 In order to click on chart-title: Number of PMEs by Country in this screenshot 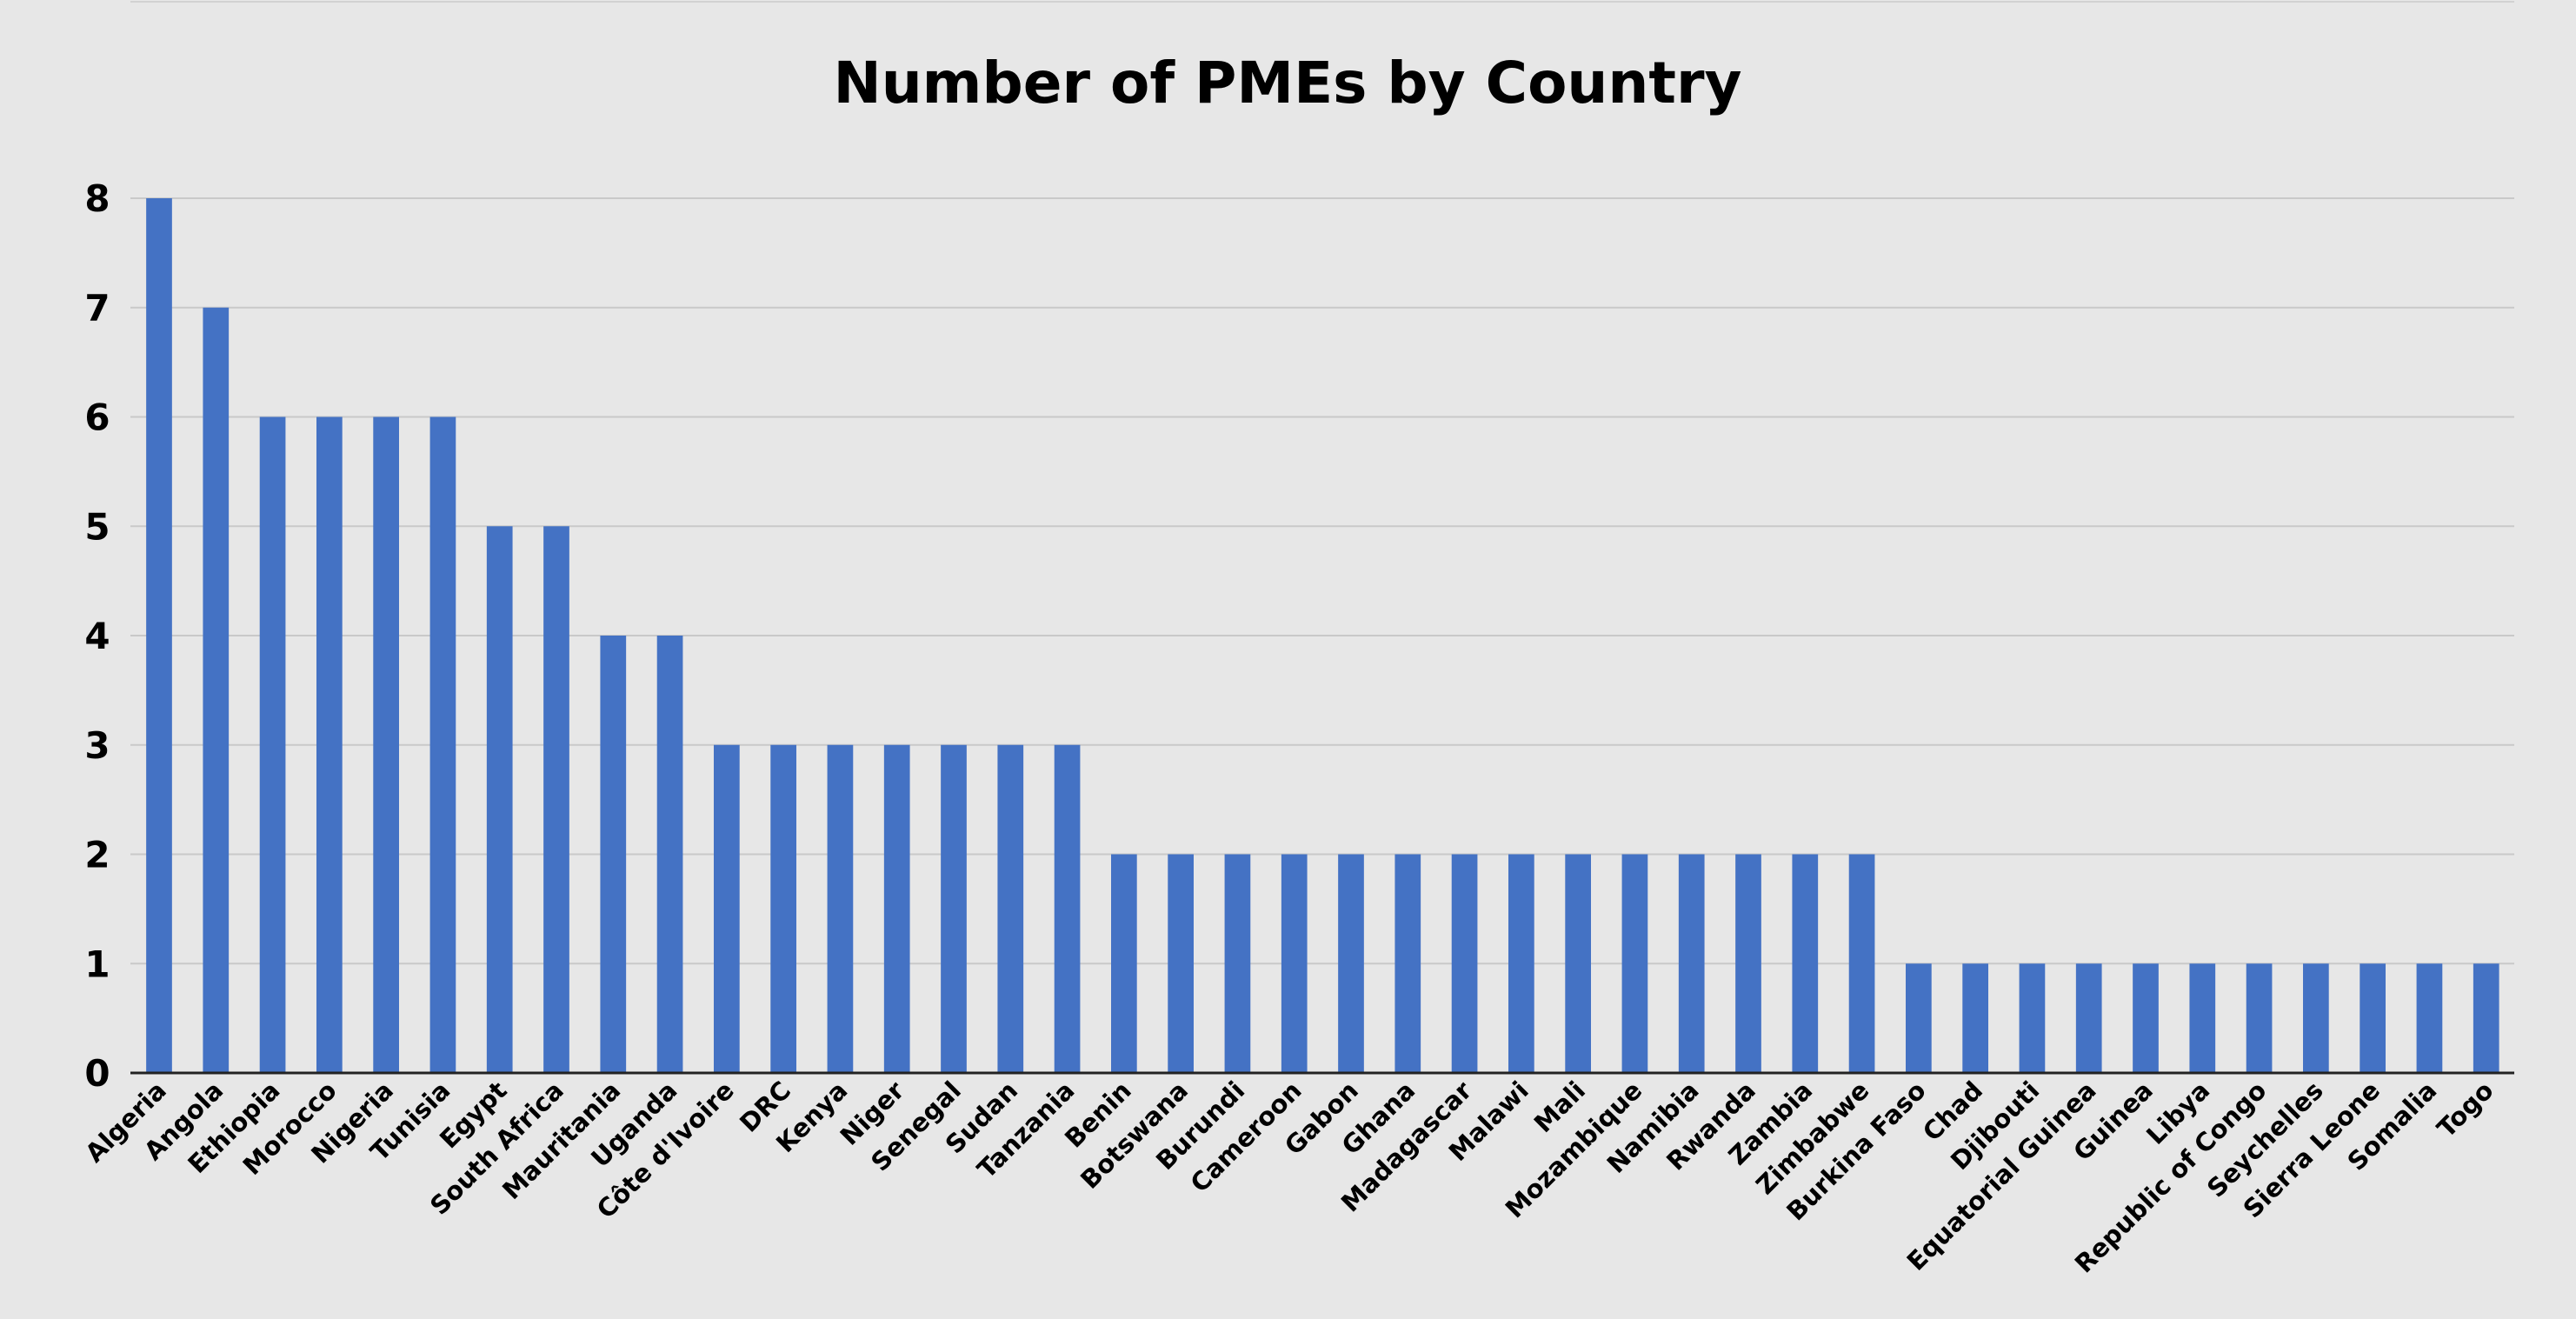, I will do `click(1287, 83)`.